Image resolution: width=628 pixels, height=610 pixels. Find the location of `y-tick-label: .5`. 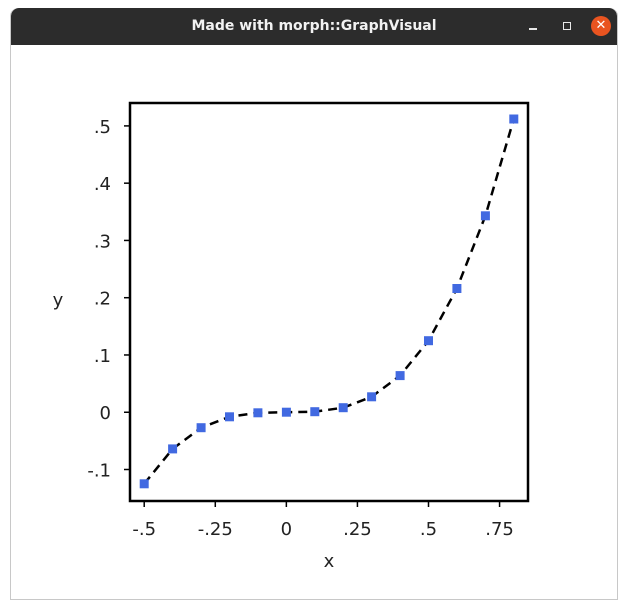

y-tick-label: .5 is located at coordinates (102, 127).